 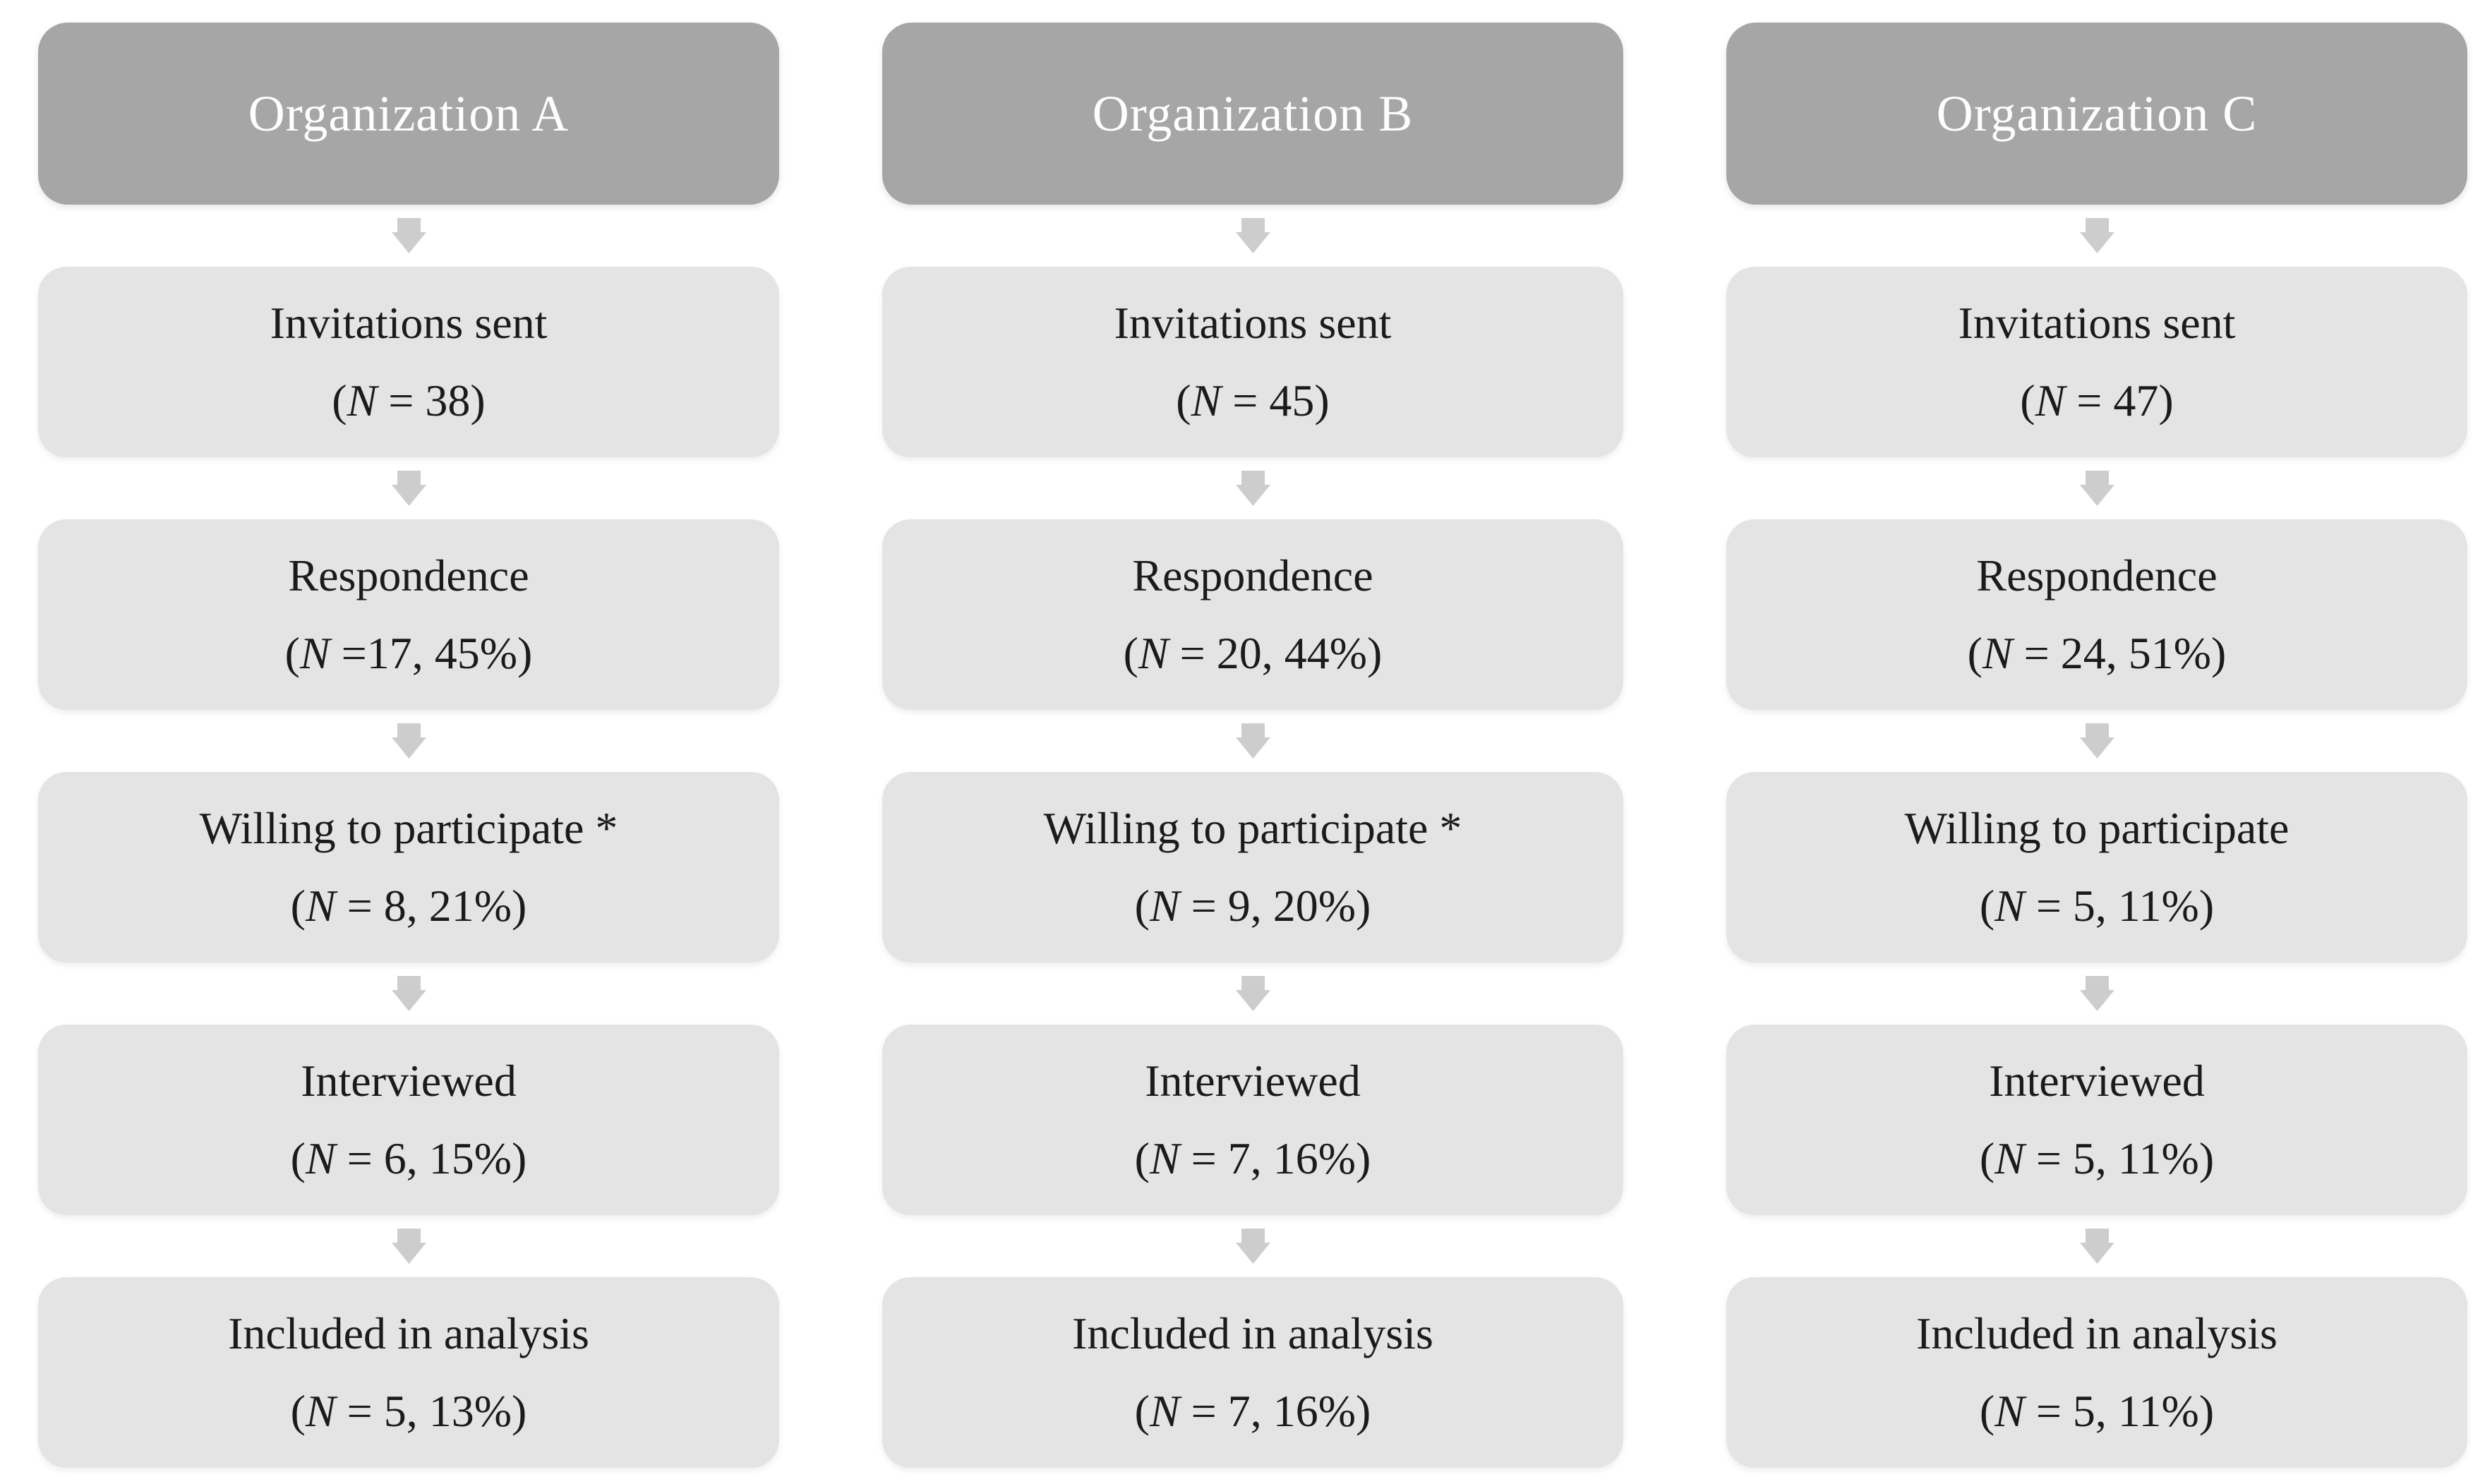 I want to click on organization-c-header: Organization C, so click(x=2096, y=114).